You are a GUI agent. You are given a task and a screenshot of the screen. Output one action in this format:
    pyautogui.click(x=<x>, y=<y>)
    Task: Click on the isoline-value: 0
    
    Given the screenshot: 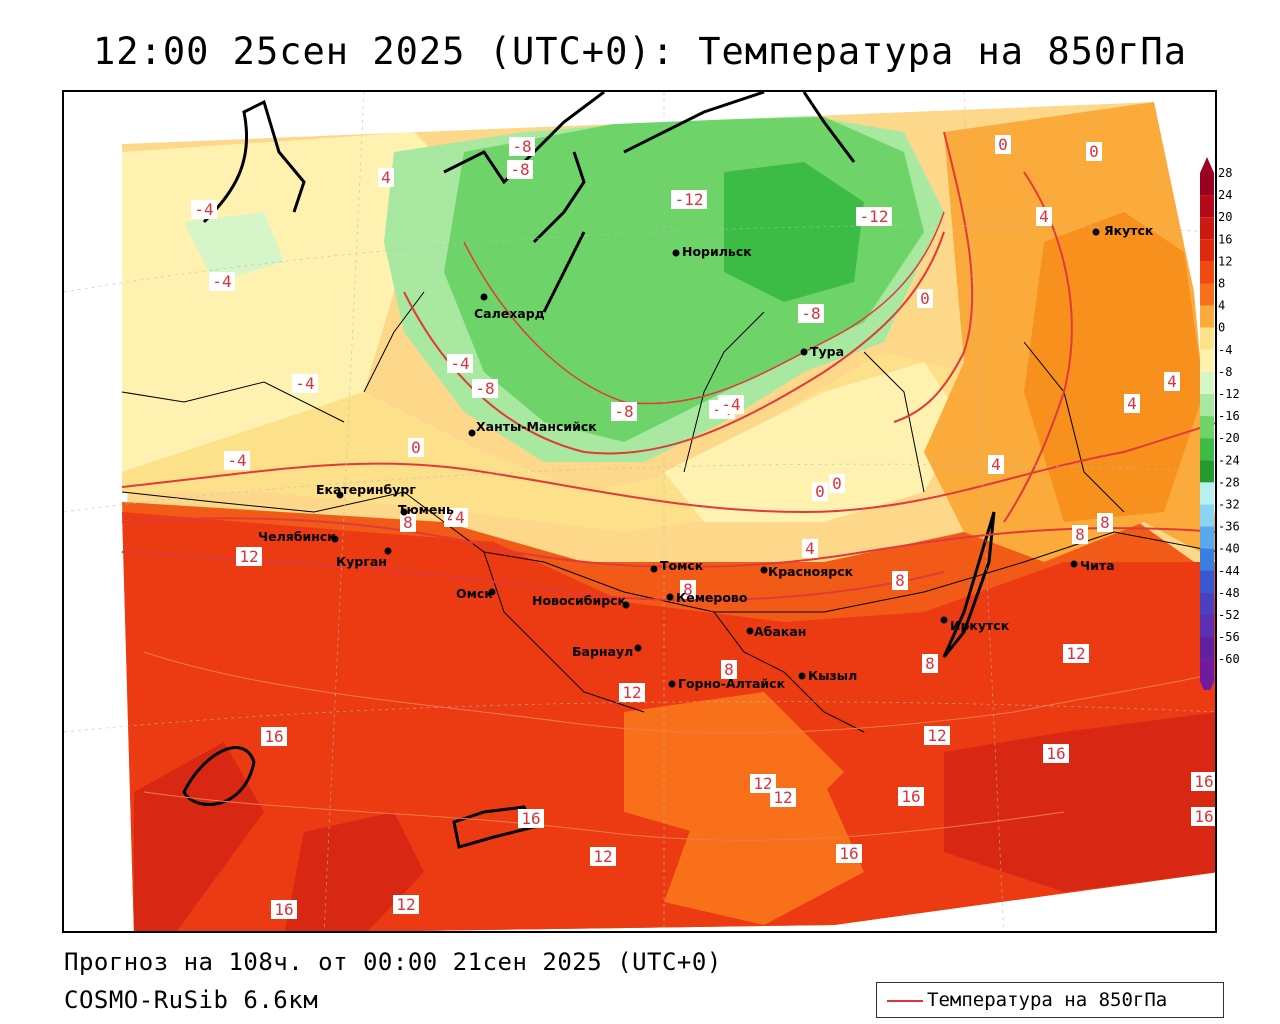 What is the action you would take?
    pyautogui.click(x=820, y=491)
    